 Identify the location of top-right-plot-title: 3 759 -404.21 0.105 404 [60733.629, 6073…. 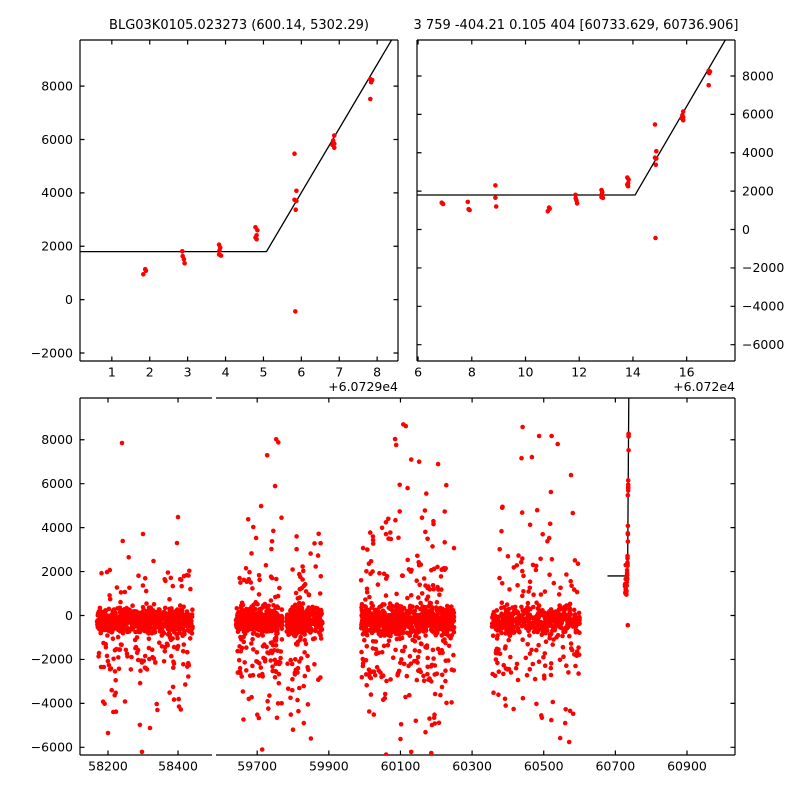
(576, 25).